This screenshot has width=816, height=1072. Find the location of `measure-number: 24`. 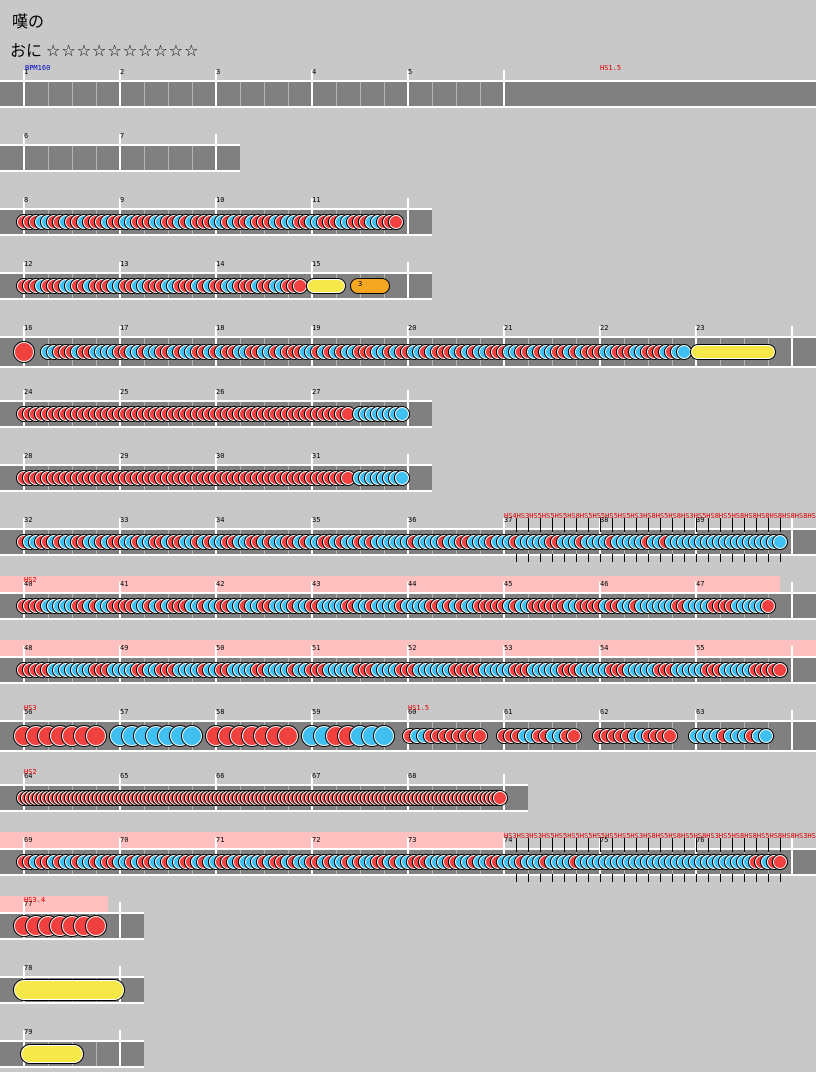

measure-number: 24 is located at coordinates (28, 392).